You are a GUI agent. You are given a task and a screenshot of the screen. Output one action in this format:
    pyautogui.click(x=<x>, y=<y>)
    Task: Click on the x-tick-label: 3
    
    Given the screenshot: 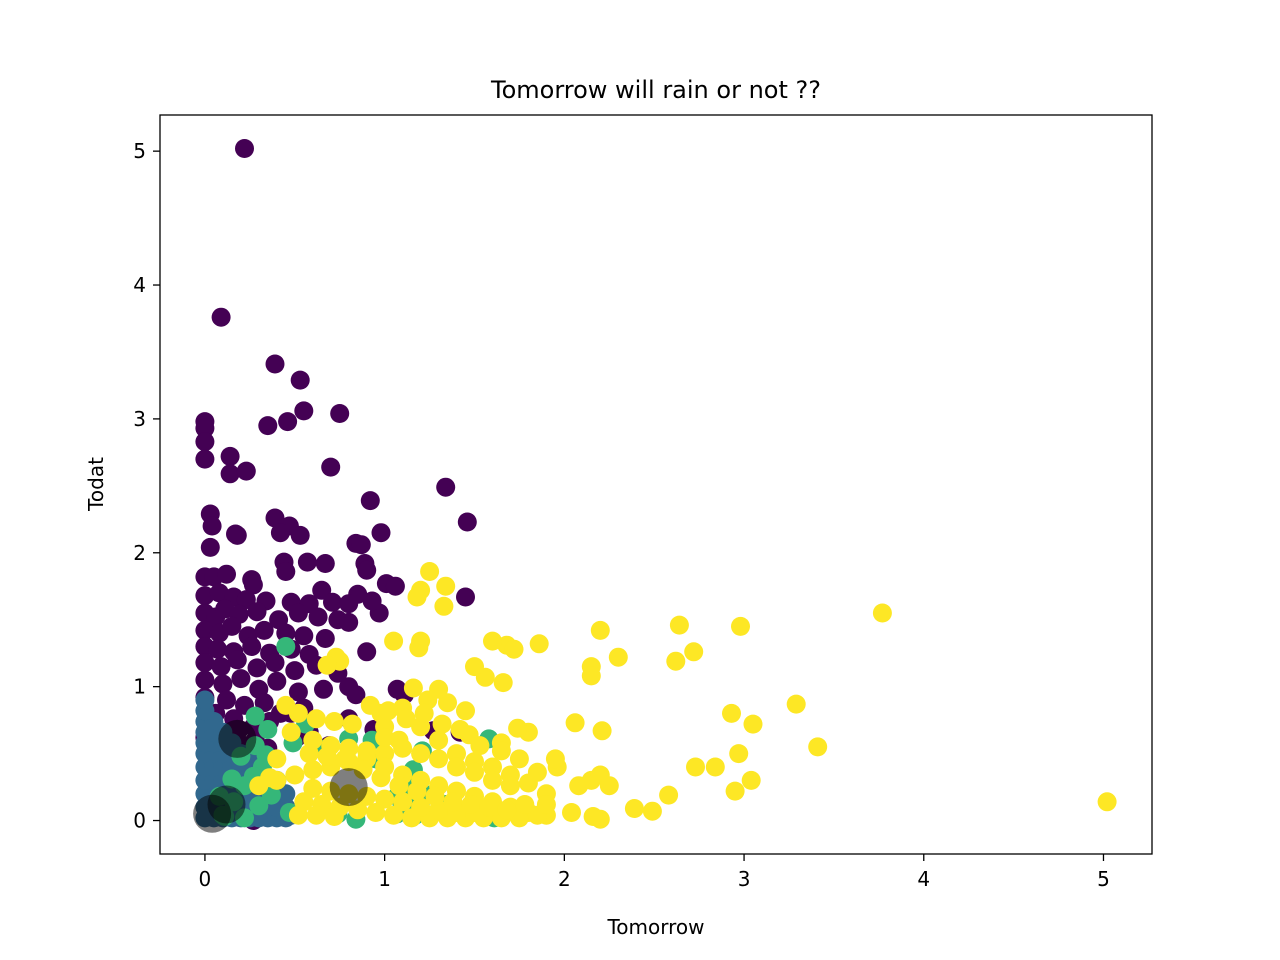 What is the action you would take?
    pyautogui.click(x=744, y=879)
    